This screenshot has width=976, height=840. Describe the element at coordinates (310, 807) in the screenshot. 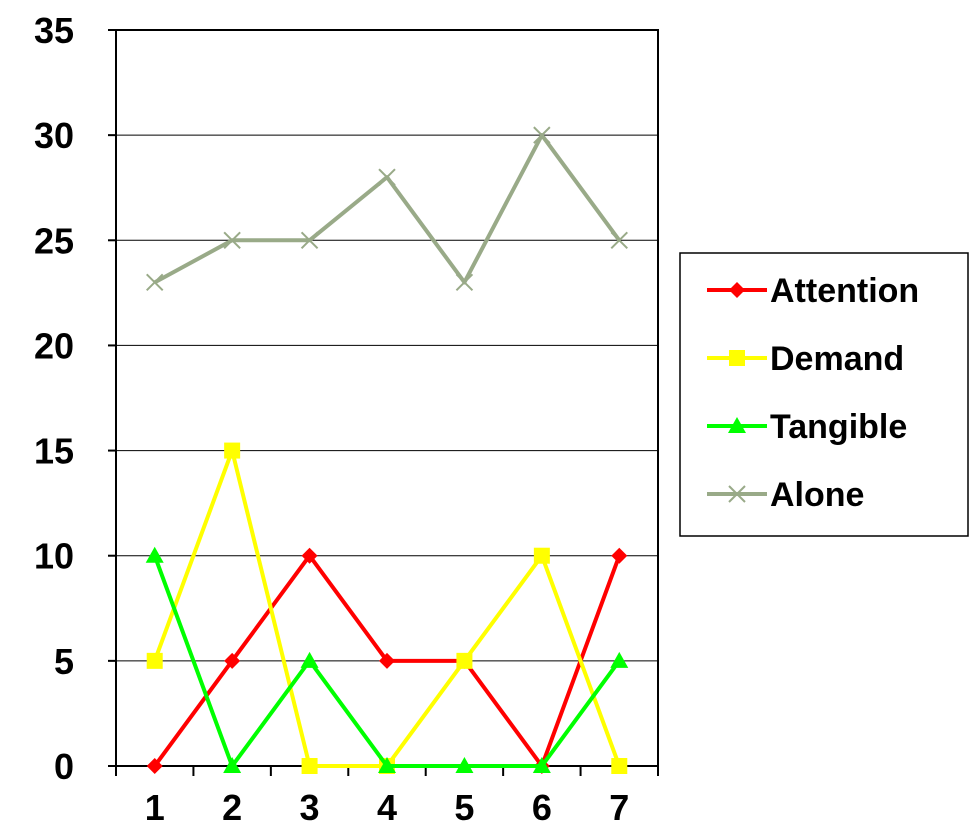

I see `x-tick-label: 3` at that location.